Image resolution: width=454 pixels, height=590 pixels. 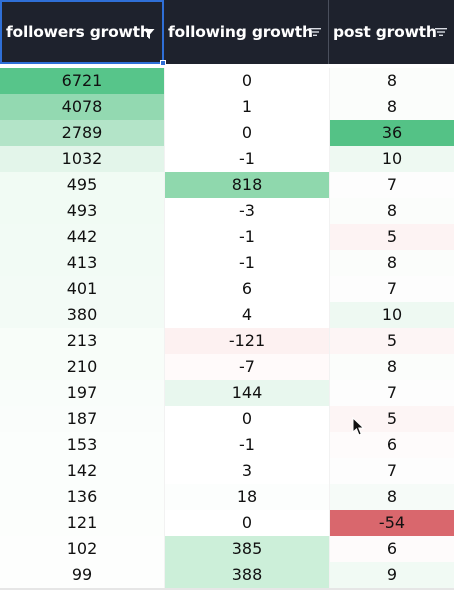 I want to click on table-row: 1032 -1 10, so click(x=227, y=159).